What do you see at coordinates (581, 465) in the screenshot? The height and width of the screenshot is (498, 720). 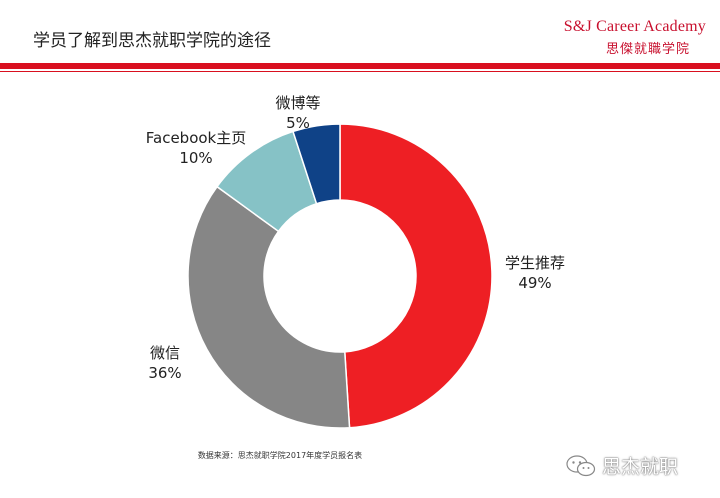 I see `wechat-icon` at bounding box center [581, 465].